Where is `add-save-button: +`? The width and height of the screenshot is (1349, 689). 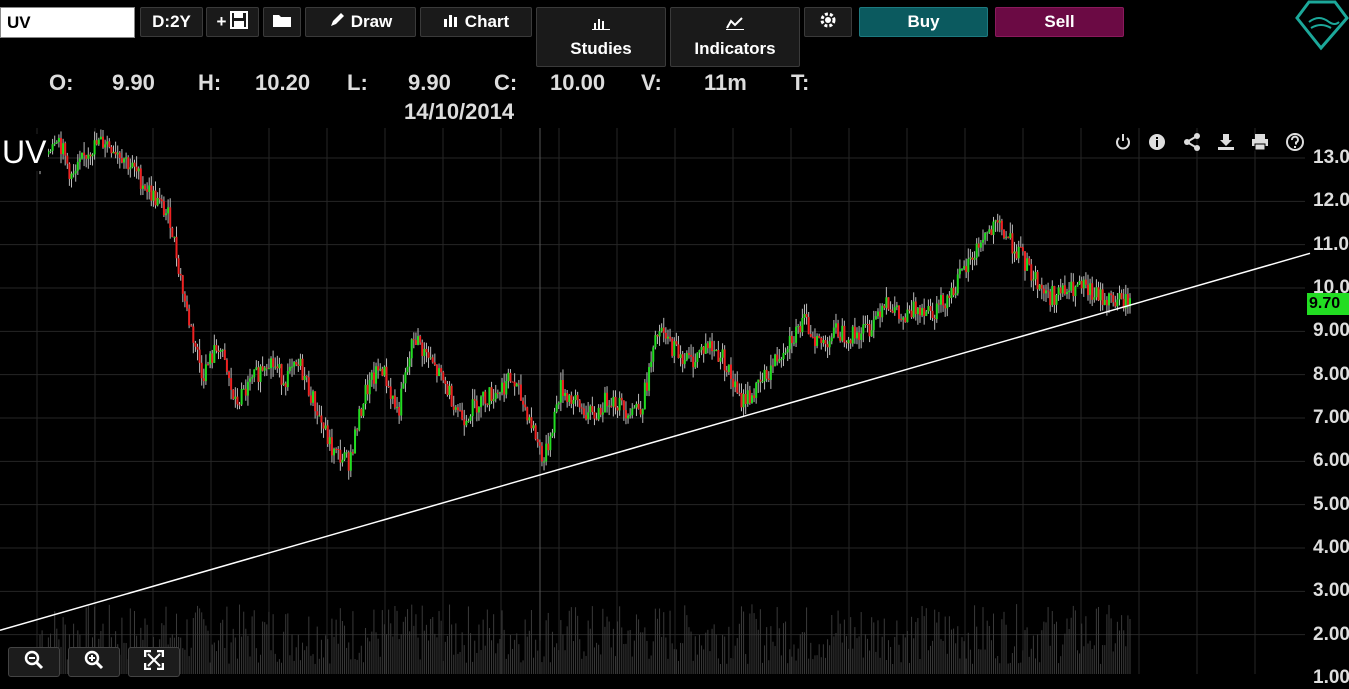 add-save-button: + is located at coordinates (232, 22).